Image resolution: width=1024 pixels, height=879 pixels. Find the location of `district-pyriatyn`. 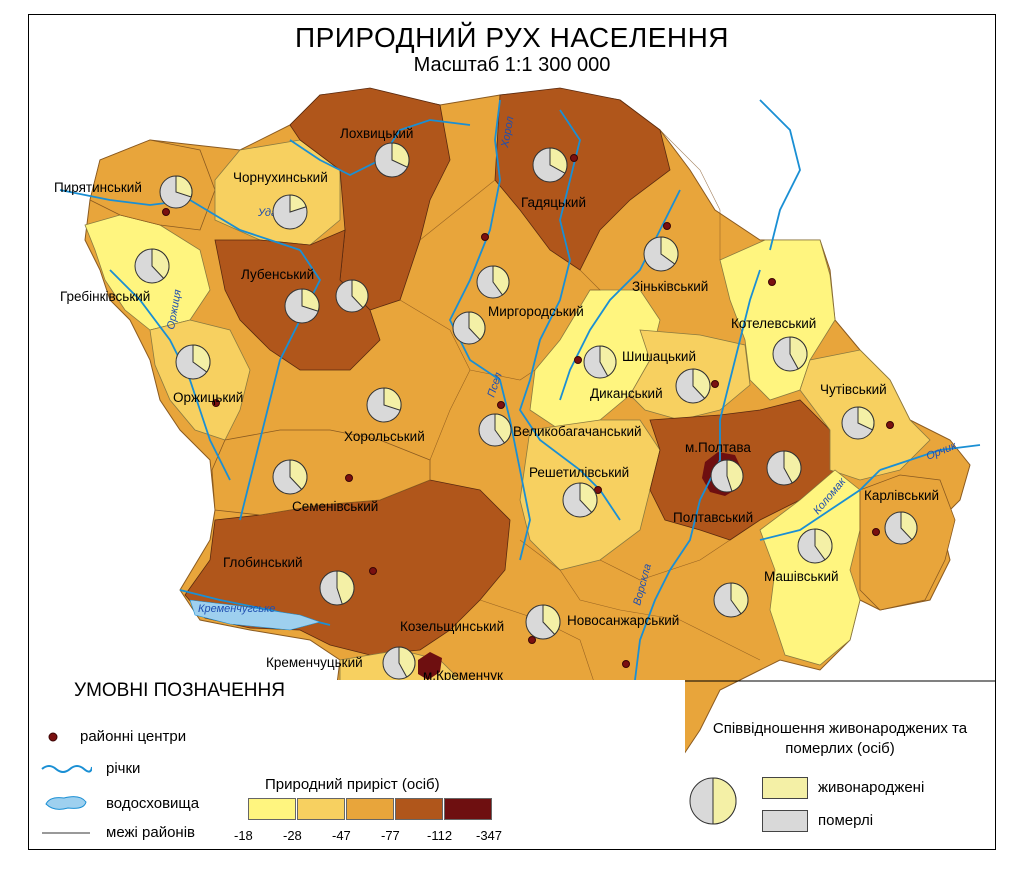

district-pyriatyn is located at coordinates (152, 185).